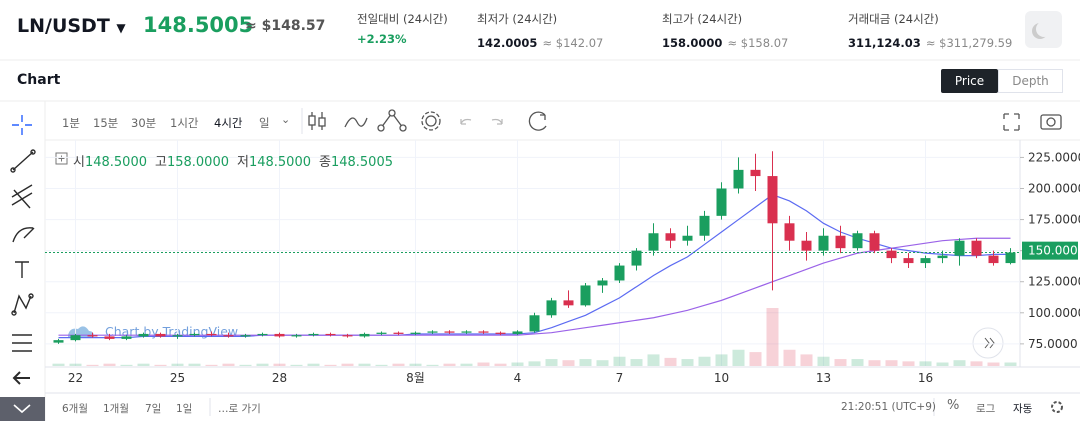 This screenshot has height=421, width=1080. What do you see at coordinates (23, 250) in the screenshot?
I see `drawing-tools` at bounding box center [23, 250].